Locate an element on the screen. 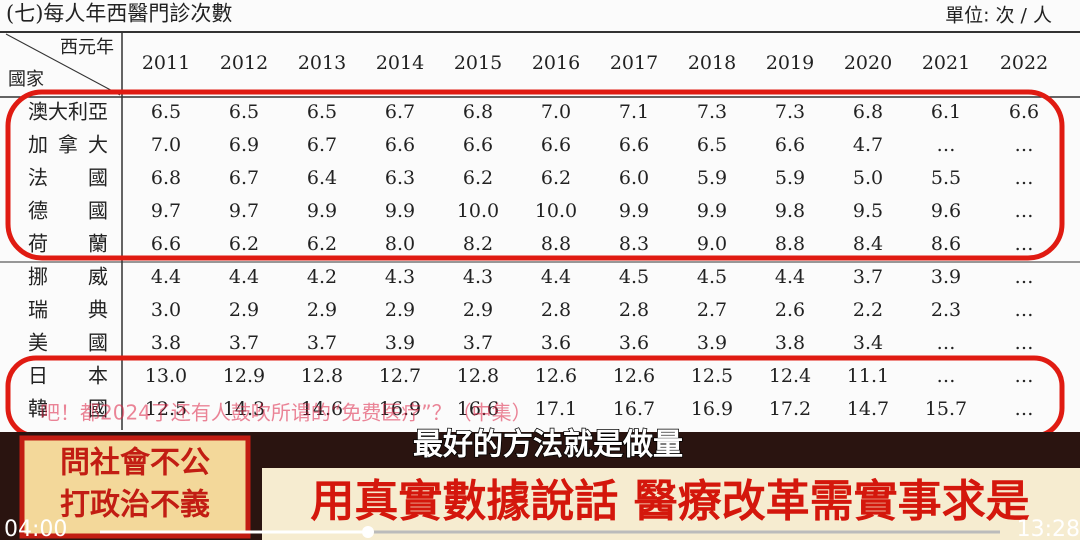 Image resolution: width=1080 pixels, height=540 pixels. cell: 13.0 is located at coordinates (166, 376).